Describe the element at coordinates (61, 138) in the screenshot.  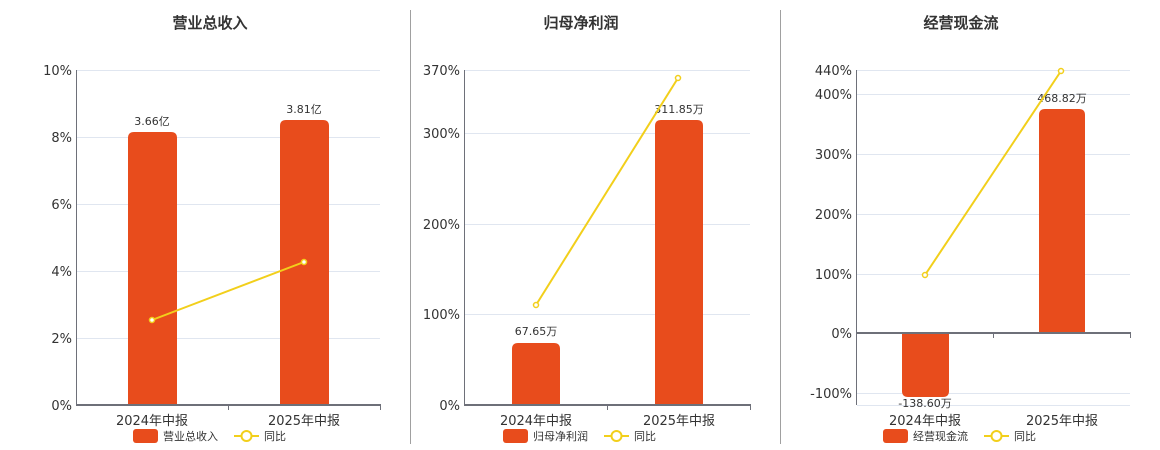
I see `svg-text: 8%` at that location.